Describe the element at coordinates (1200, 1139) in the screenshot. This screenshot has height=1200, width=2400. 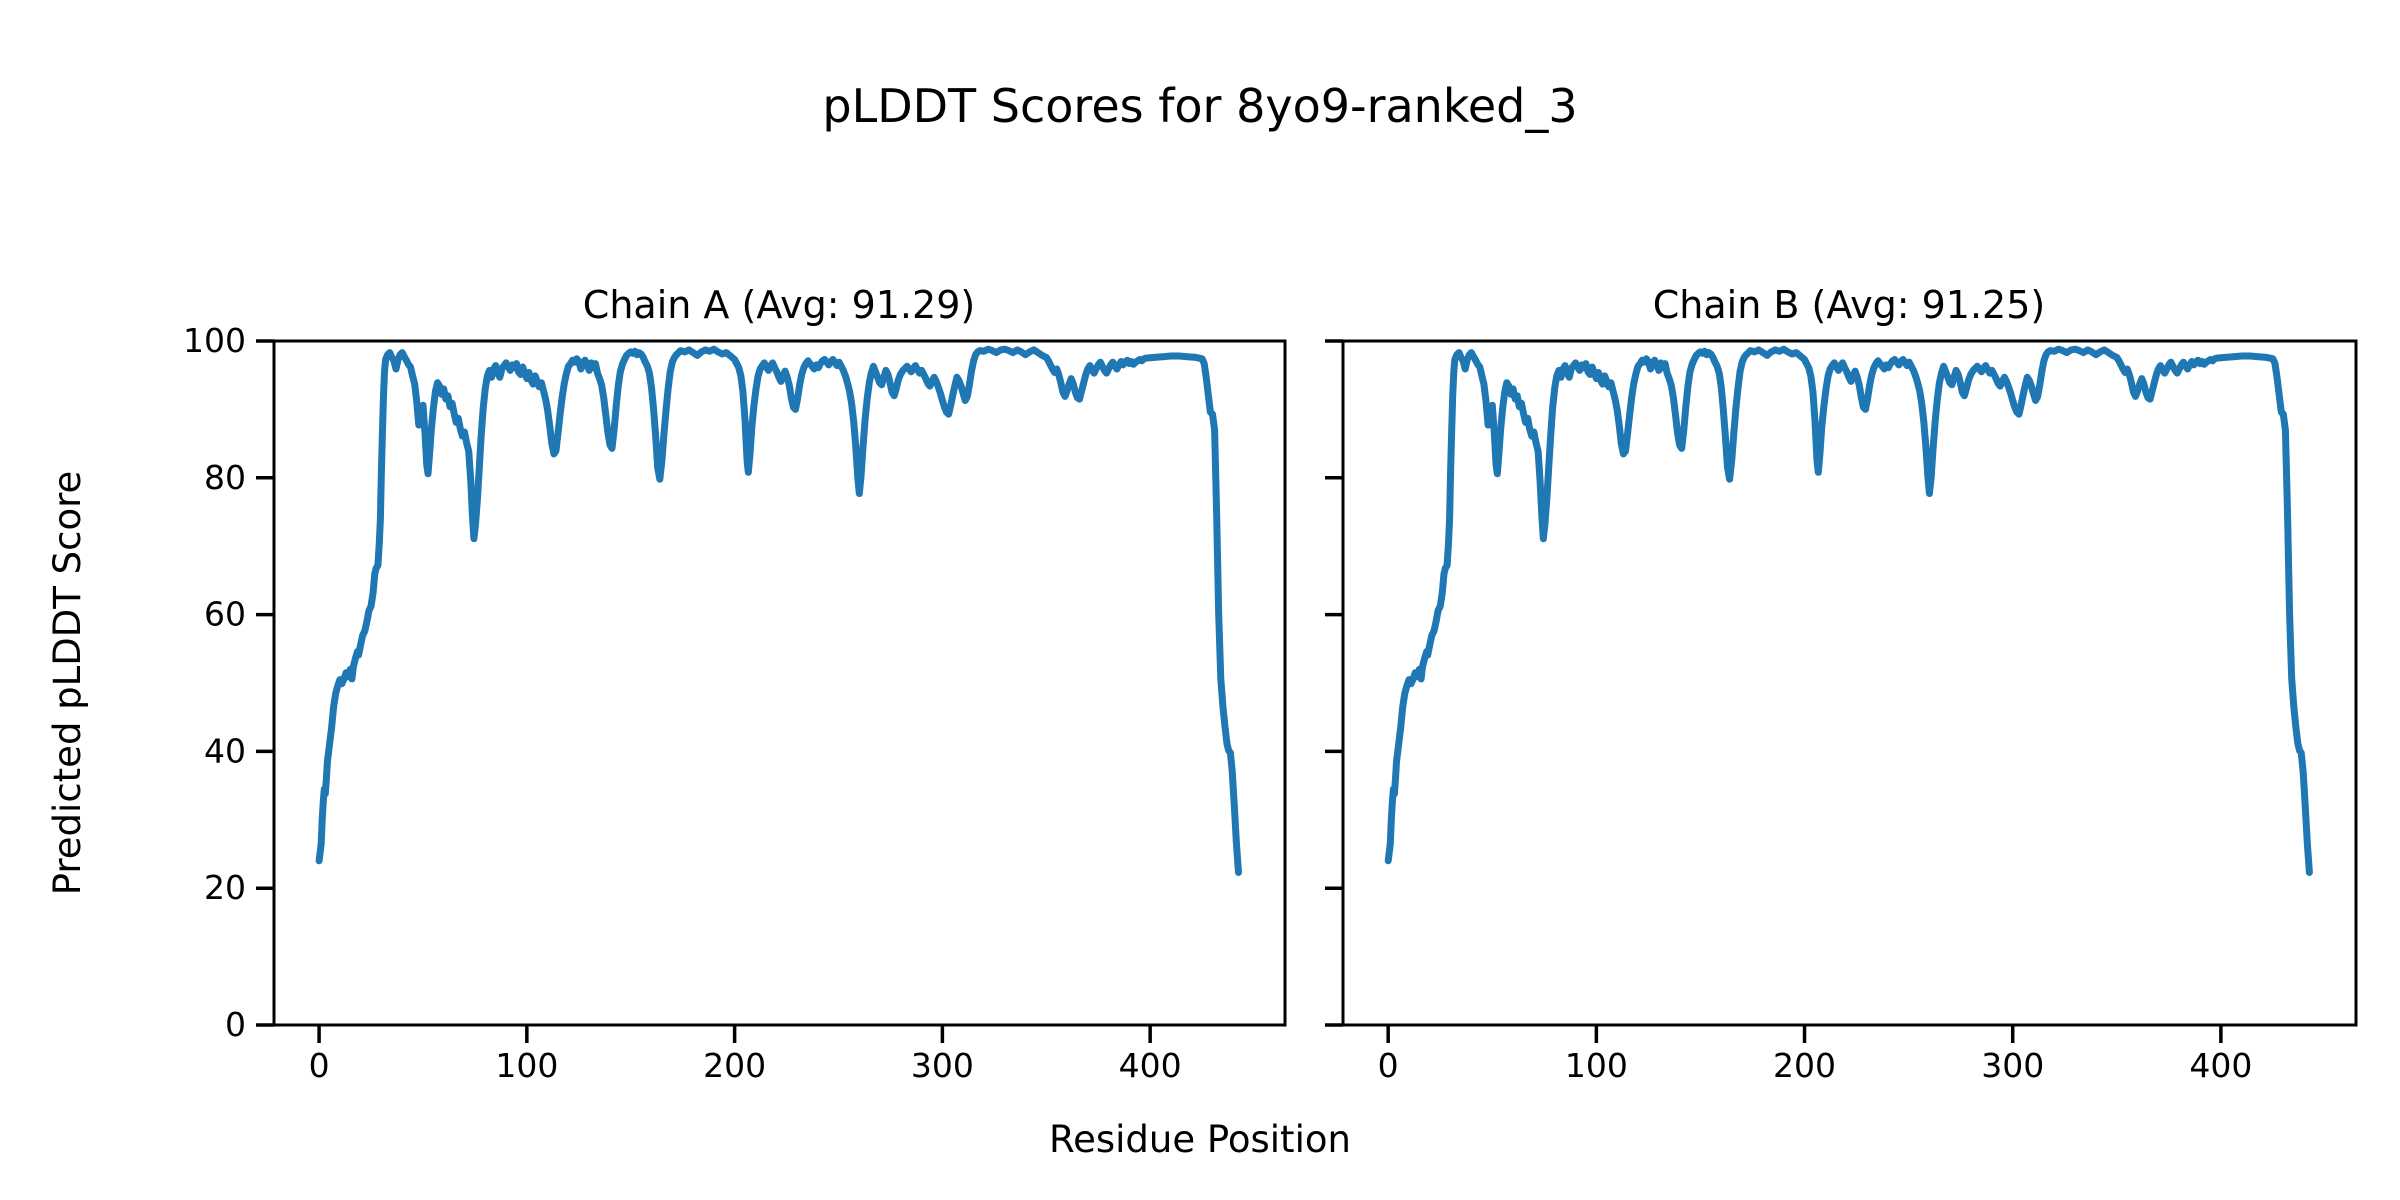
I see `x-axis-label: Residue Position` at that location.